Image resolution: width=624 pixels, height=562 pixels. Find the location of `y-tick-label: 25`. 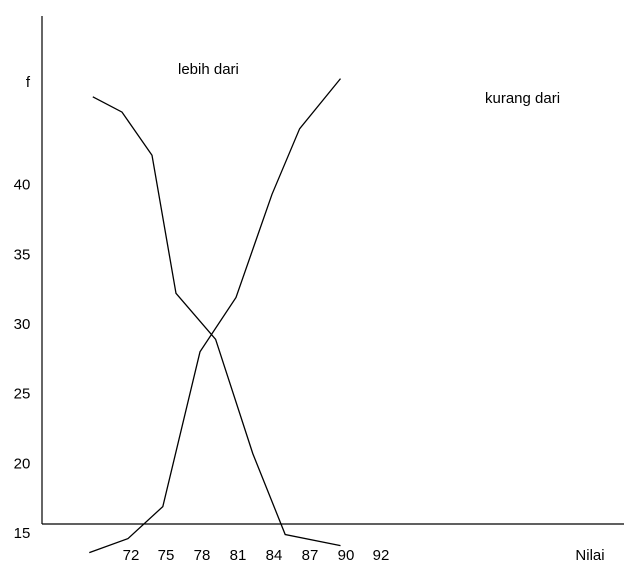

y-tick-label: 25 is located at coordinates (22, 394).